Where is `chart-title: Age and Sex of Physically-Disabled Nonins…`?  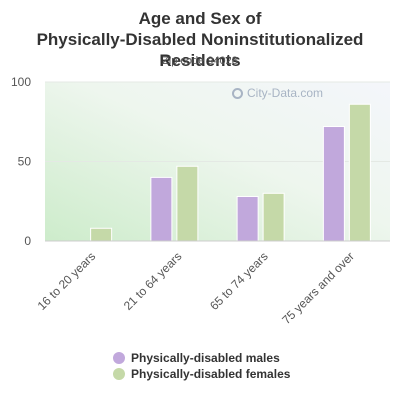 chart-title: Age and Sex of Physically-Disabled Nonins… is located at coordinates (200, 39).